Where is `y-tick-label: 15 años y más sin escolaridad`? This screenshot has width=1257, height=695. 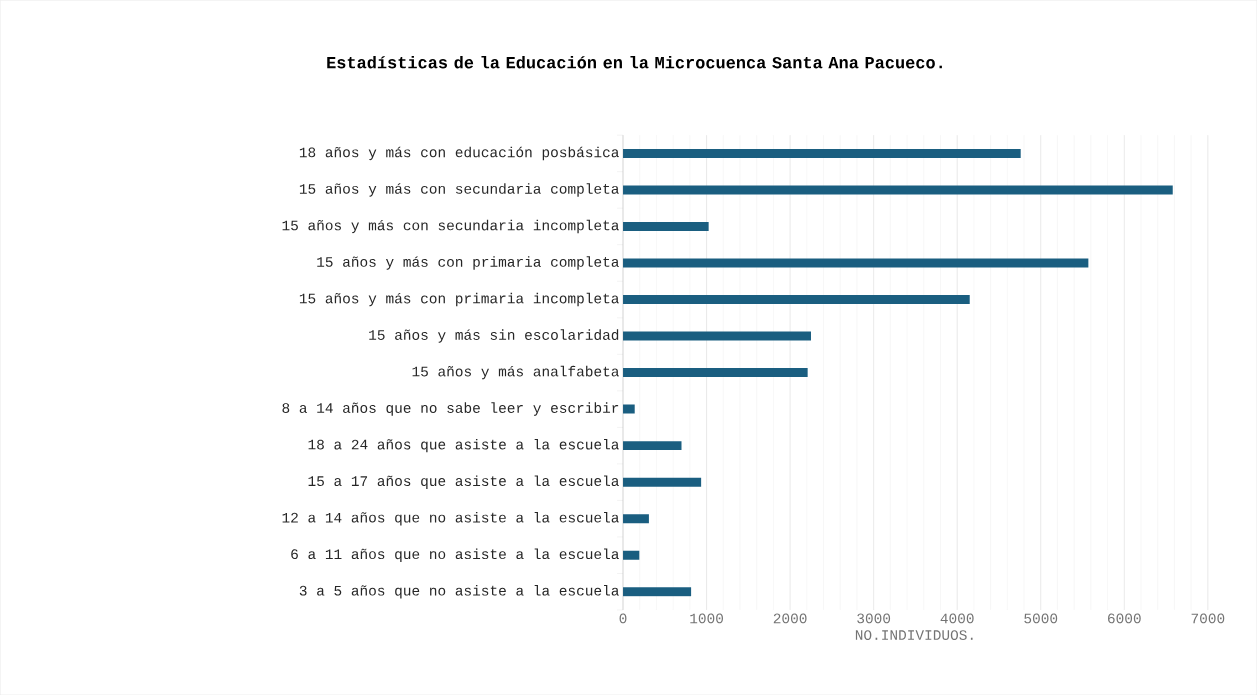 y-tick-label: 15 años y más sin escolaridad is located at coordinates (494, 336).